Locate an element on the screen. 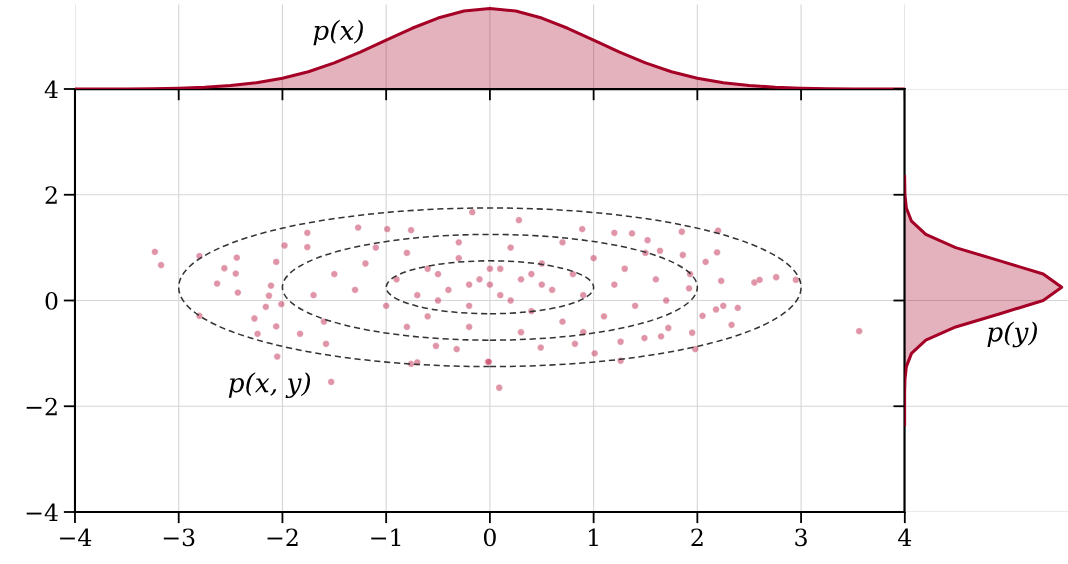 This screenshot has height=564, width=1068. y-tick-label: −4 is located at coordinates (42, 512).